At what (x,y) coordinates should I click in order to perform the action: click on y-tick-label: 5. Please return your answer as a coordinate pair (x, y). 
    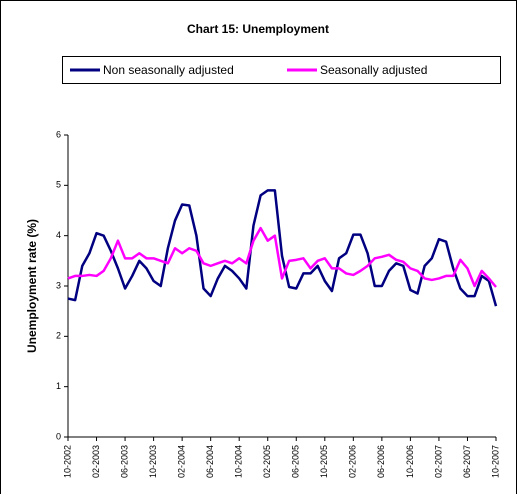
    Looking at the image, I should click on (58, 185).